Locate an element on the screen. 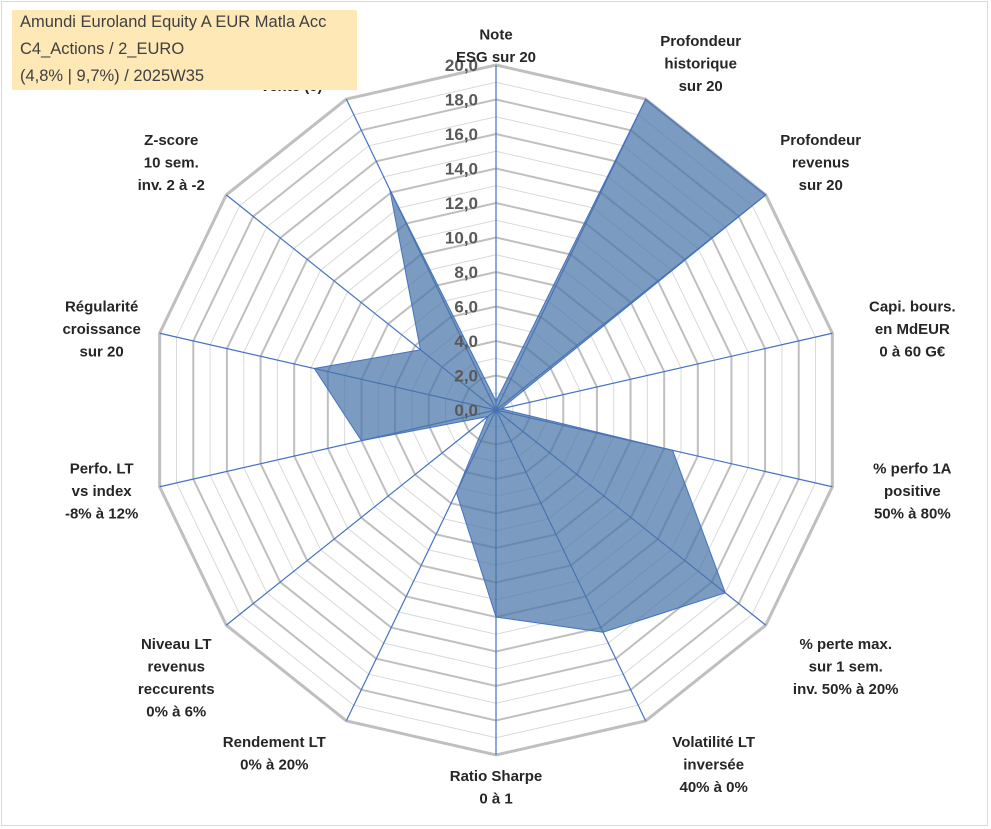  axis-label-line: positive is located at coordinates (912, 491).